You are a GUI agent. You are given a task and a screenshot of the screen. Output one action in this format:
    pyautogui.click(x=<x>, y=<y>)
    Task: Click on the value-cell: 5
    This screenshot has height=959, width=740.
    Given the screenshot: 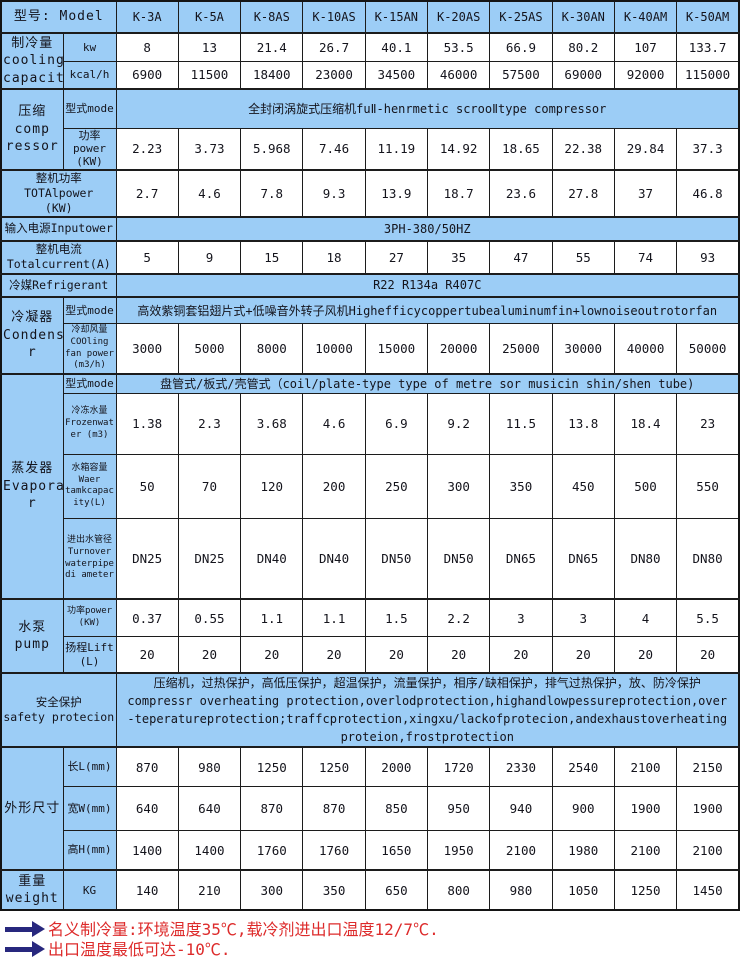 What is the action you would take?
    pyautogui.click(x=147, y=257)
    